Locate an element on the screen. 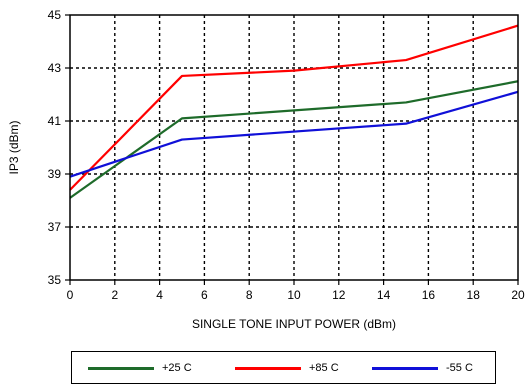 Image resolution: width=531 pixels, height=387 pixels. x-tick-label: 18 is located at coordinates (474, 295).